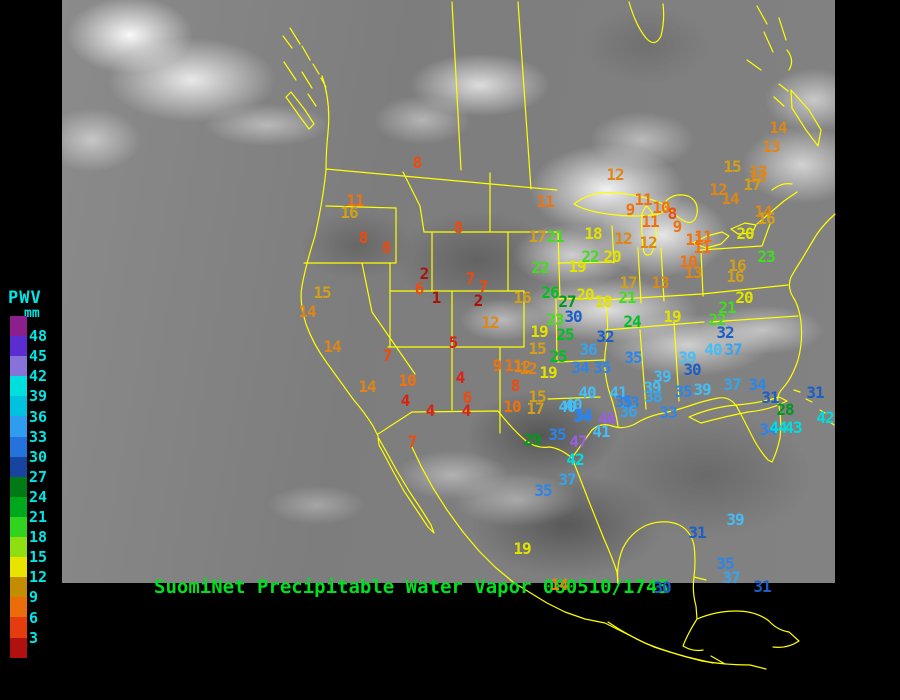 The image size is (900, 700). Describe the element at coordinates (436, 297) in the screenshot. I see `station-value: 1` at that location.